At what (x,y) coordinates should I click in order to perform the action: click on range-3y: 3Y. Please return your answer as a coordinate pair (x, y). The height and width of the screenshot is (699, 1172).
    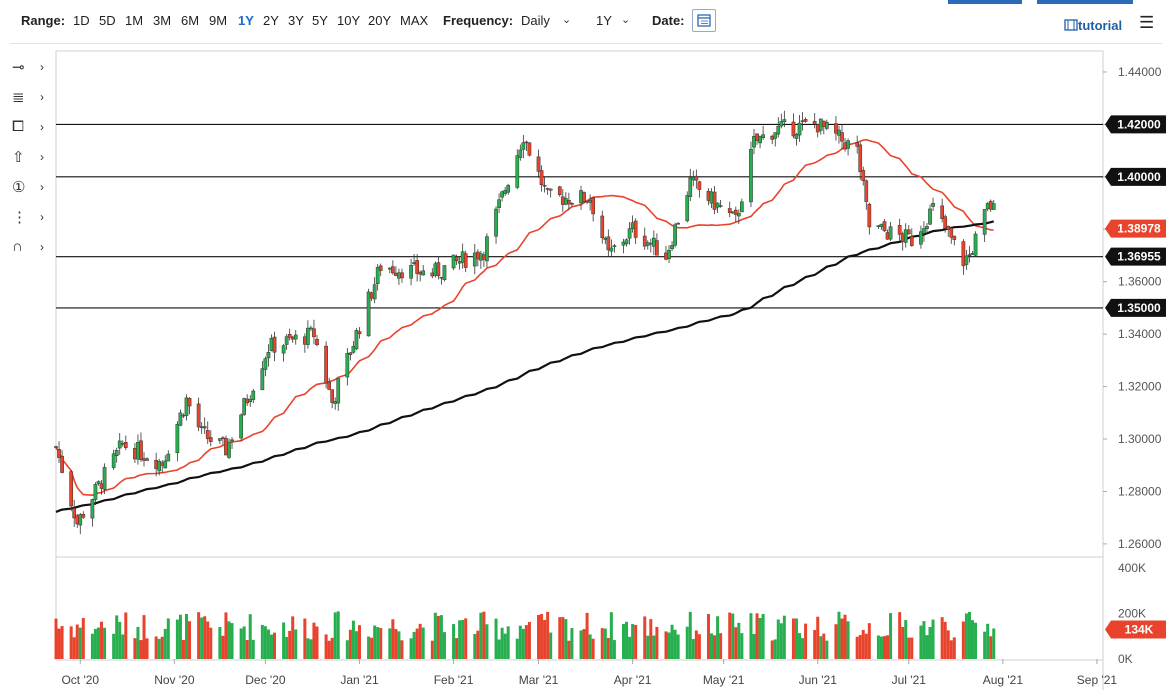
    Looking at the image, I should click on (296, 20).